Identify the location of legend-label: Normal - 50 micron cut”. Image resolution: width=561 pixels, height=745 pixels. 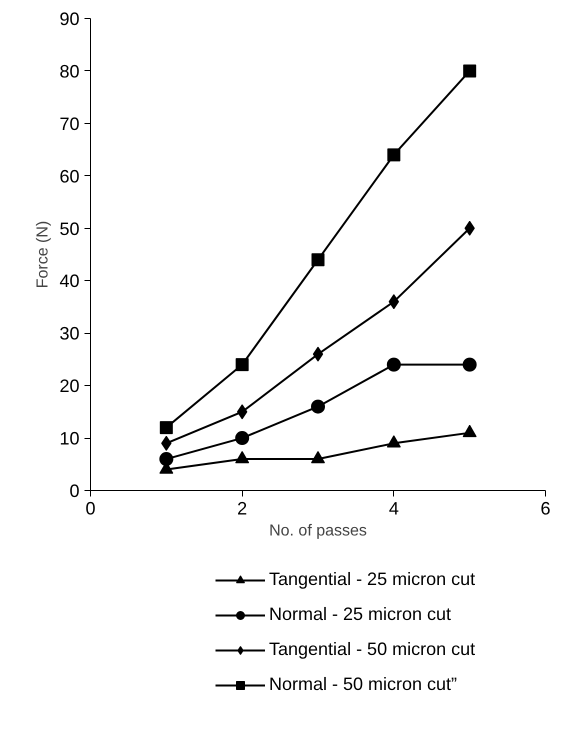
(363, 684).